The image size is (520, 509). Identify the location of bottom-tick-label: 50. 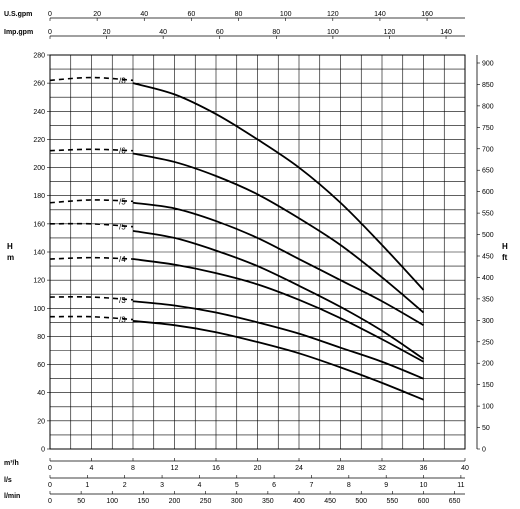
(81, 501).